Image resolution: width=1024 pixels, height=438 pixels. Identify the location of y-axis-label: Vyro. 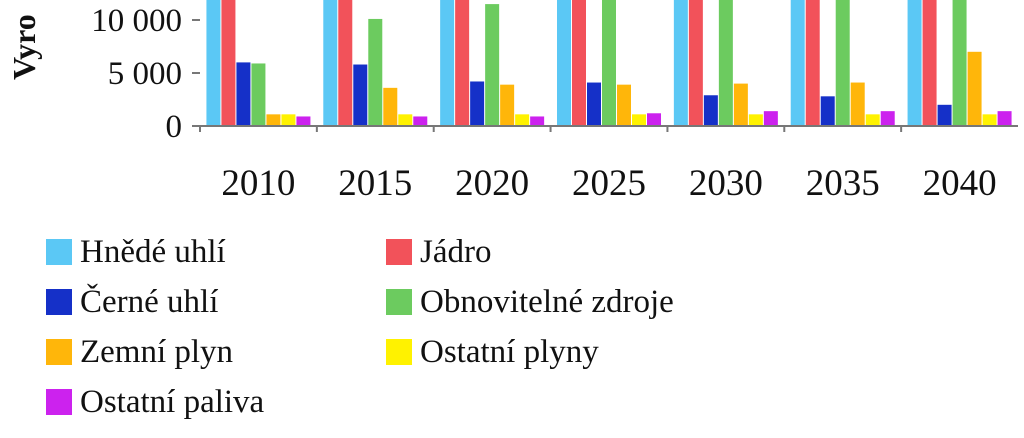
(24, 47).